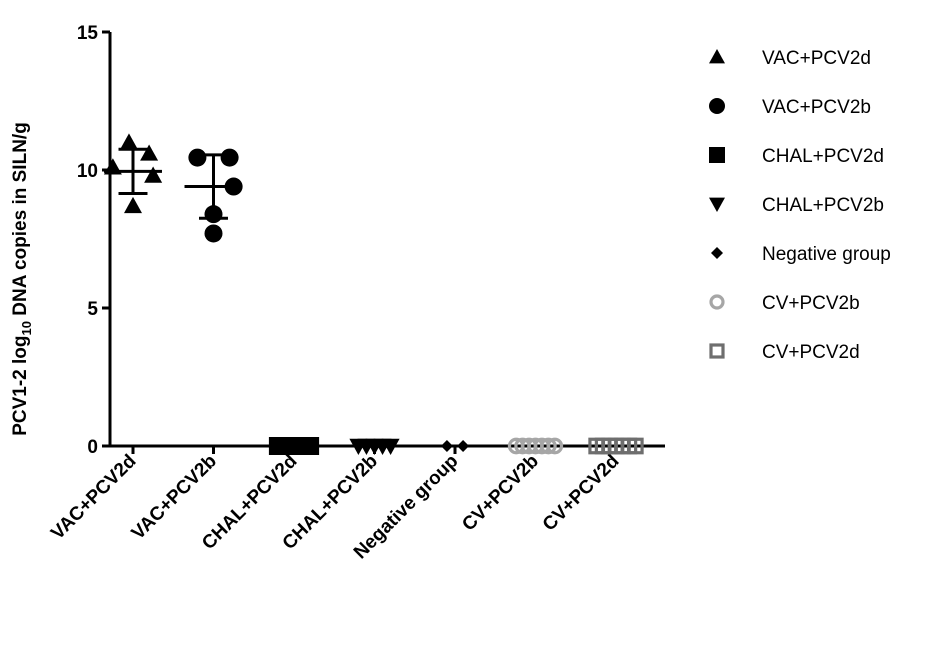  Describe the element at coordinates (816, 107) in the screenshot. I see `legend-label: VAC+PCV2b` at that location.